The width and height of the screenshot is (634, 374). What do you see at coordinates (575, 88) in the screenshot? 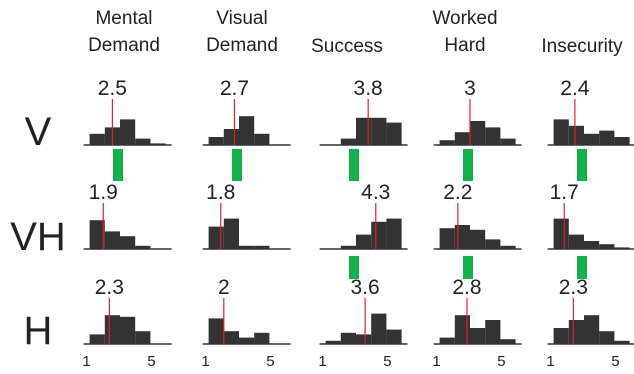
I see `mean-label: 2.4` at bounding box center [575, 88].